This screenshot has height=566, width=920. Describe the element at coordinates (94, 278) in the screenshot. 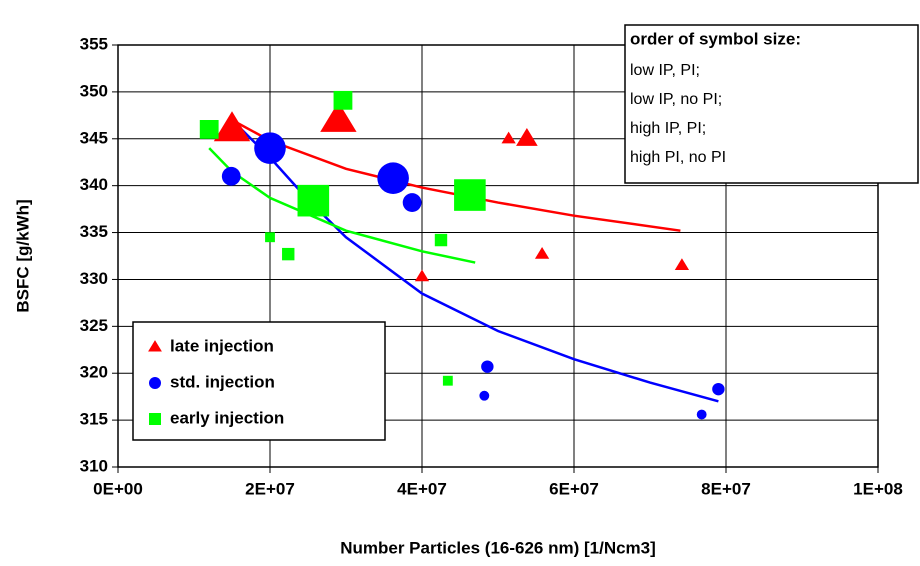

I see `y-tick-label: 330` at that location.